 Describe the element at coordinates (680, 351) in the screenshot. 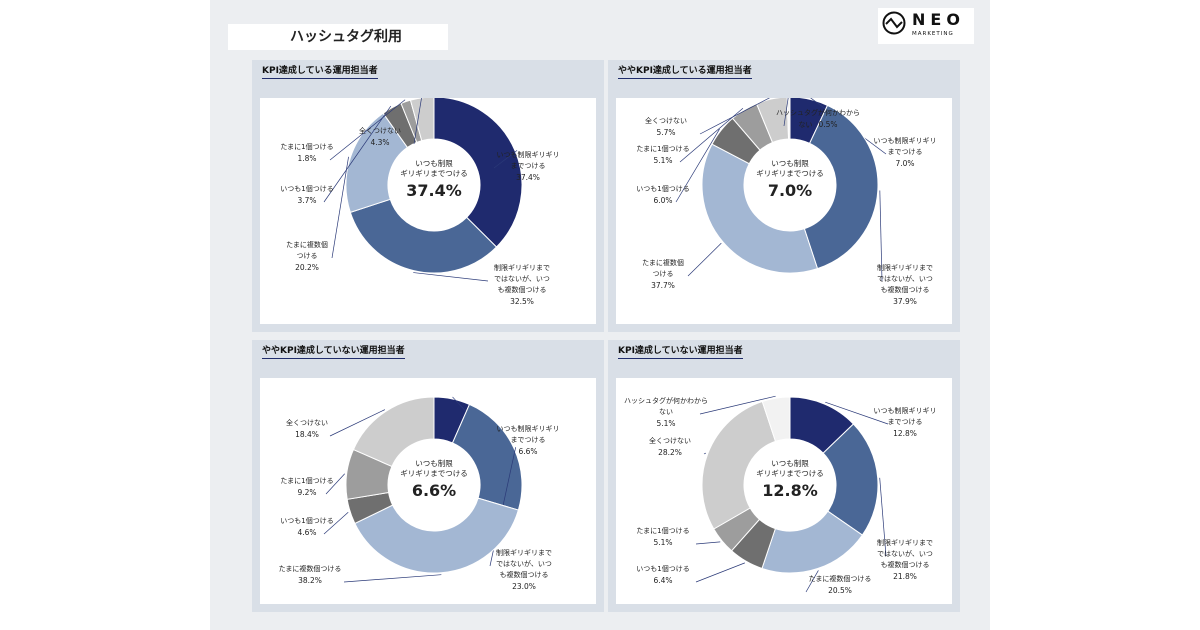

I see `chart-title: KPI達成していない運用担当者` at that location.